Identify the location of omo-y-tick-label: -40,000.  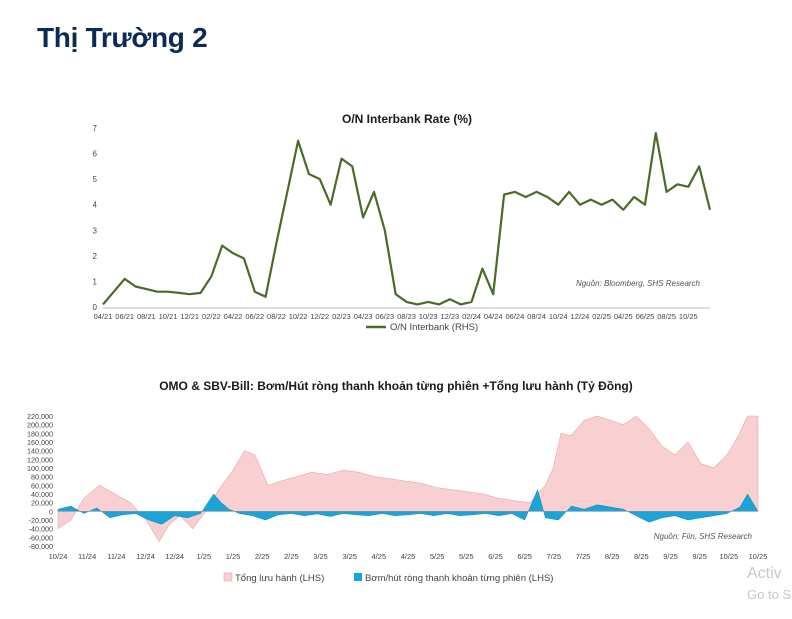
(41, 529).